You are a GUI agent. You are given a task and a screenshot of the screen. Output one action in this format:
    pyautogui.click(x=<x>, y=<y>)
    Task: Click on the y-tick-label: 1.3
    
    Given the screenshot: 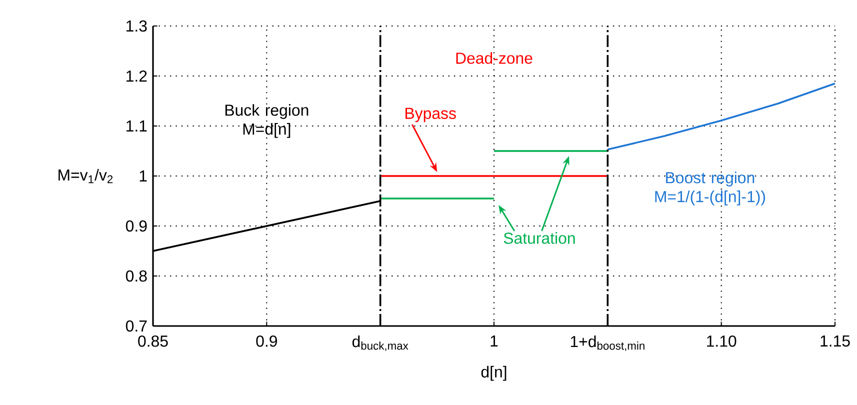 What is the action you would take?
    pyautogui.click(x=136, y=26)
    